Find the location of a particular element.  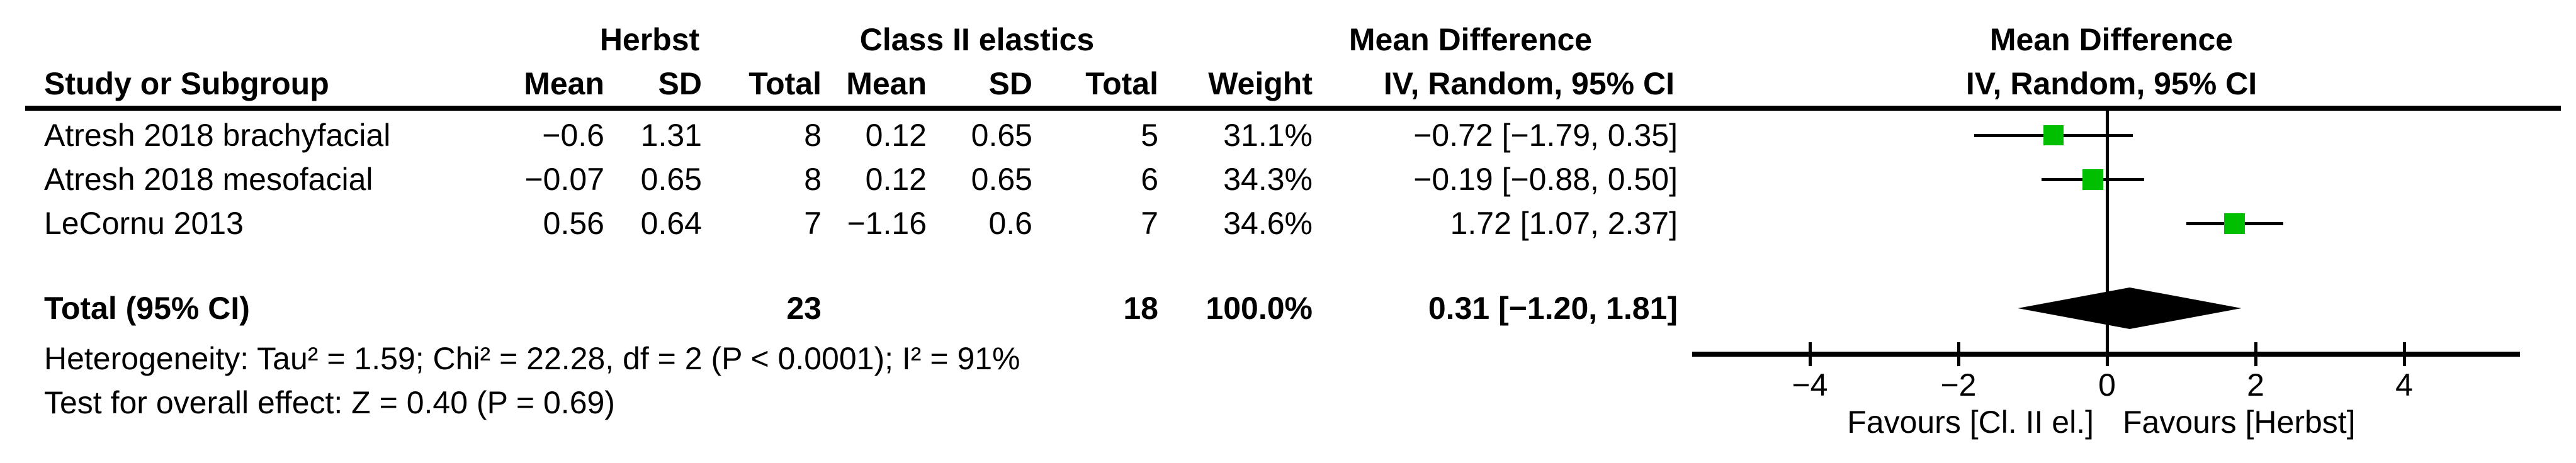

total-ci-text: 0.31 [−1.20, 1.81] is located at coordinates (1553, 308).